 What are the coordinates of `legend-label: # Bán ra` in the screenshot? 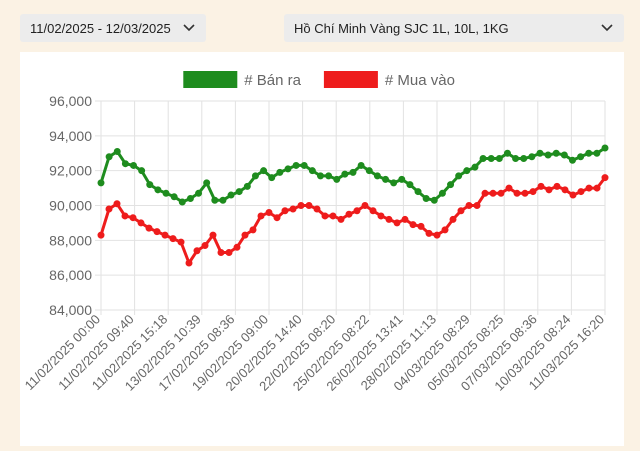 It's located at (272, 80).